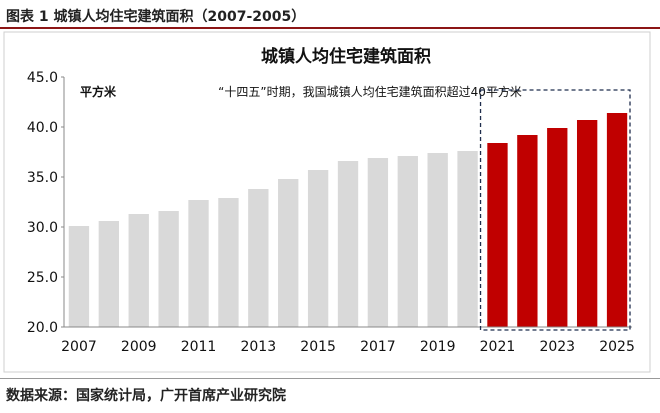  I want to click on bar-2009, so click(138, 270).